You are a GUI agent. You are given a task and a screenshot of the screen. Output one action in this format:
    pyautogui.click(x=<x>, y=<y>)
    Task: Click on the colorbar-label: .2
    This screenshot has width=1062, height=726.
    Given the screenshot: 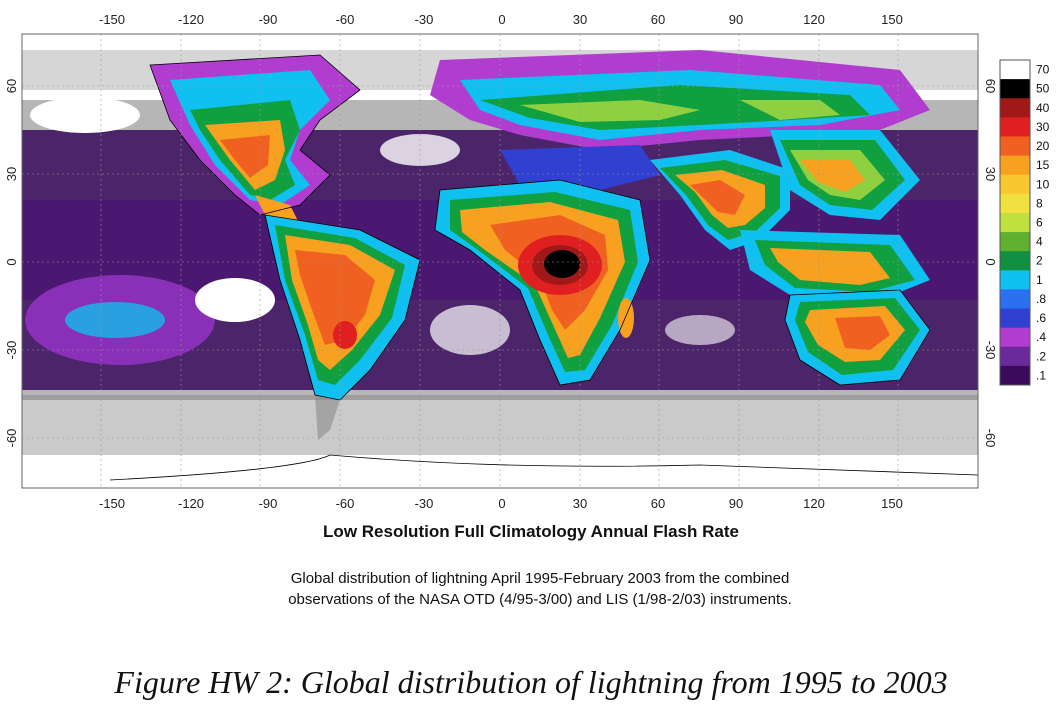 What is the action you would take?
    pyautogui.click(x=1041, y=356)
    